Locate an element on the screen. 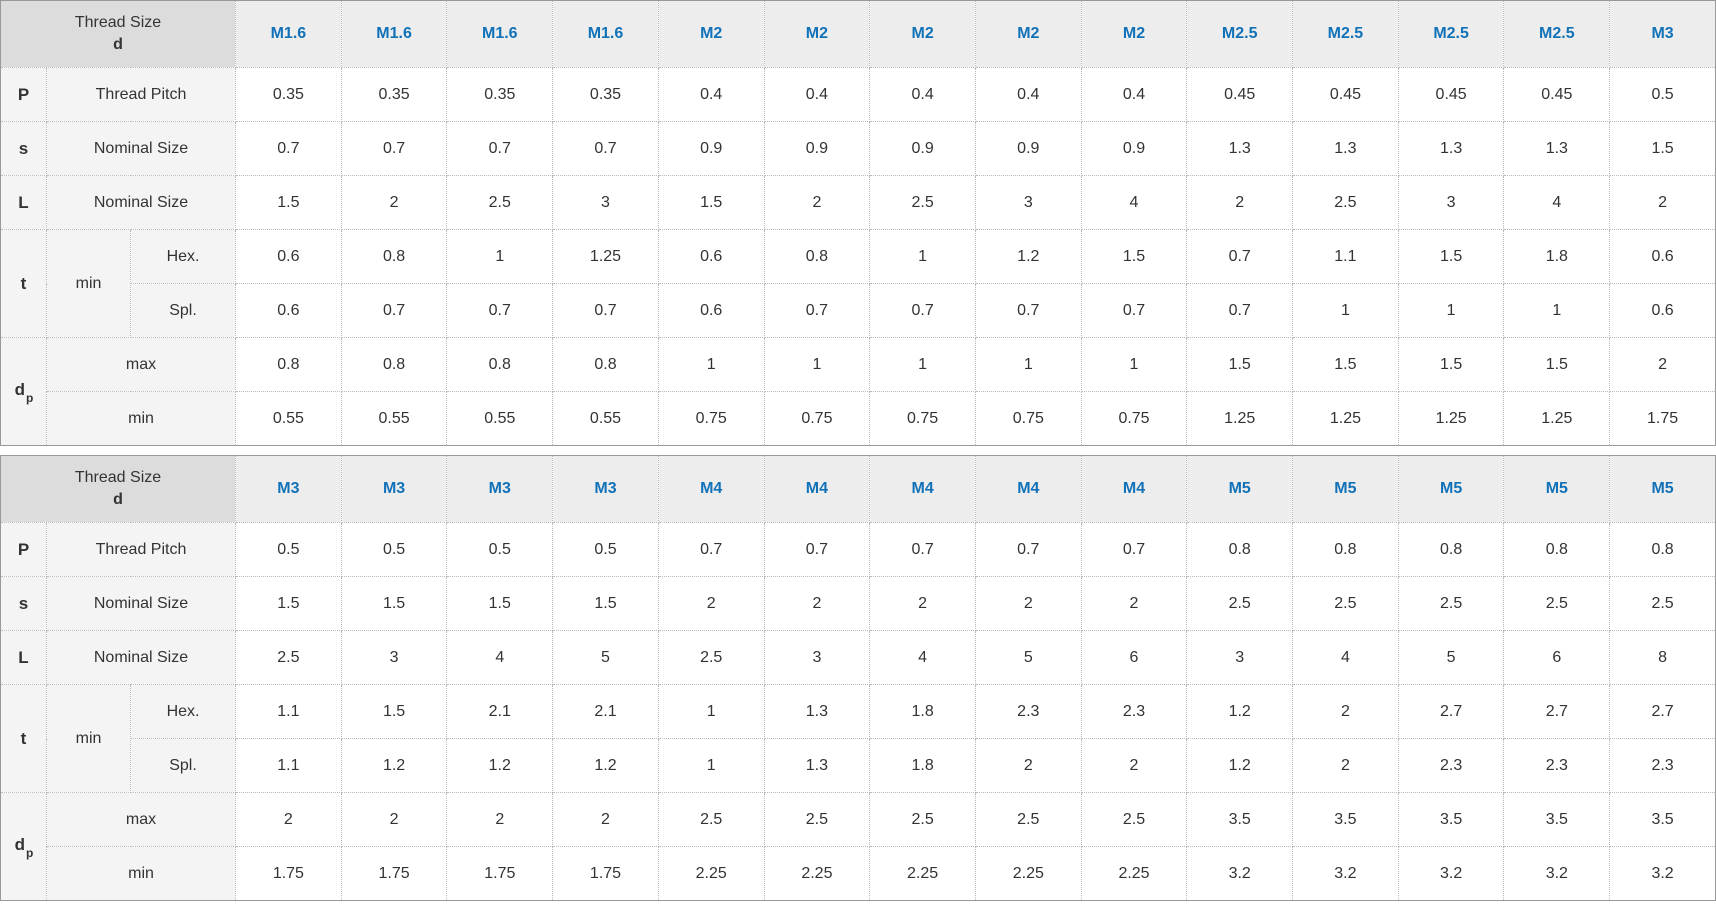  column-header-thread-size: M5 is located at coordinates (1240, 489).